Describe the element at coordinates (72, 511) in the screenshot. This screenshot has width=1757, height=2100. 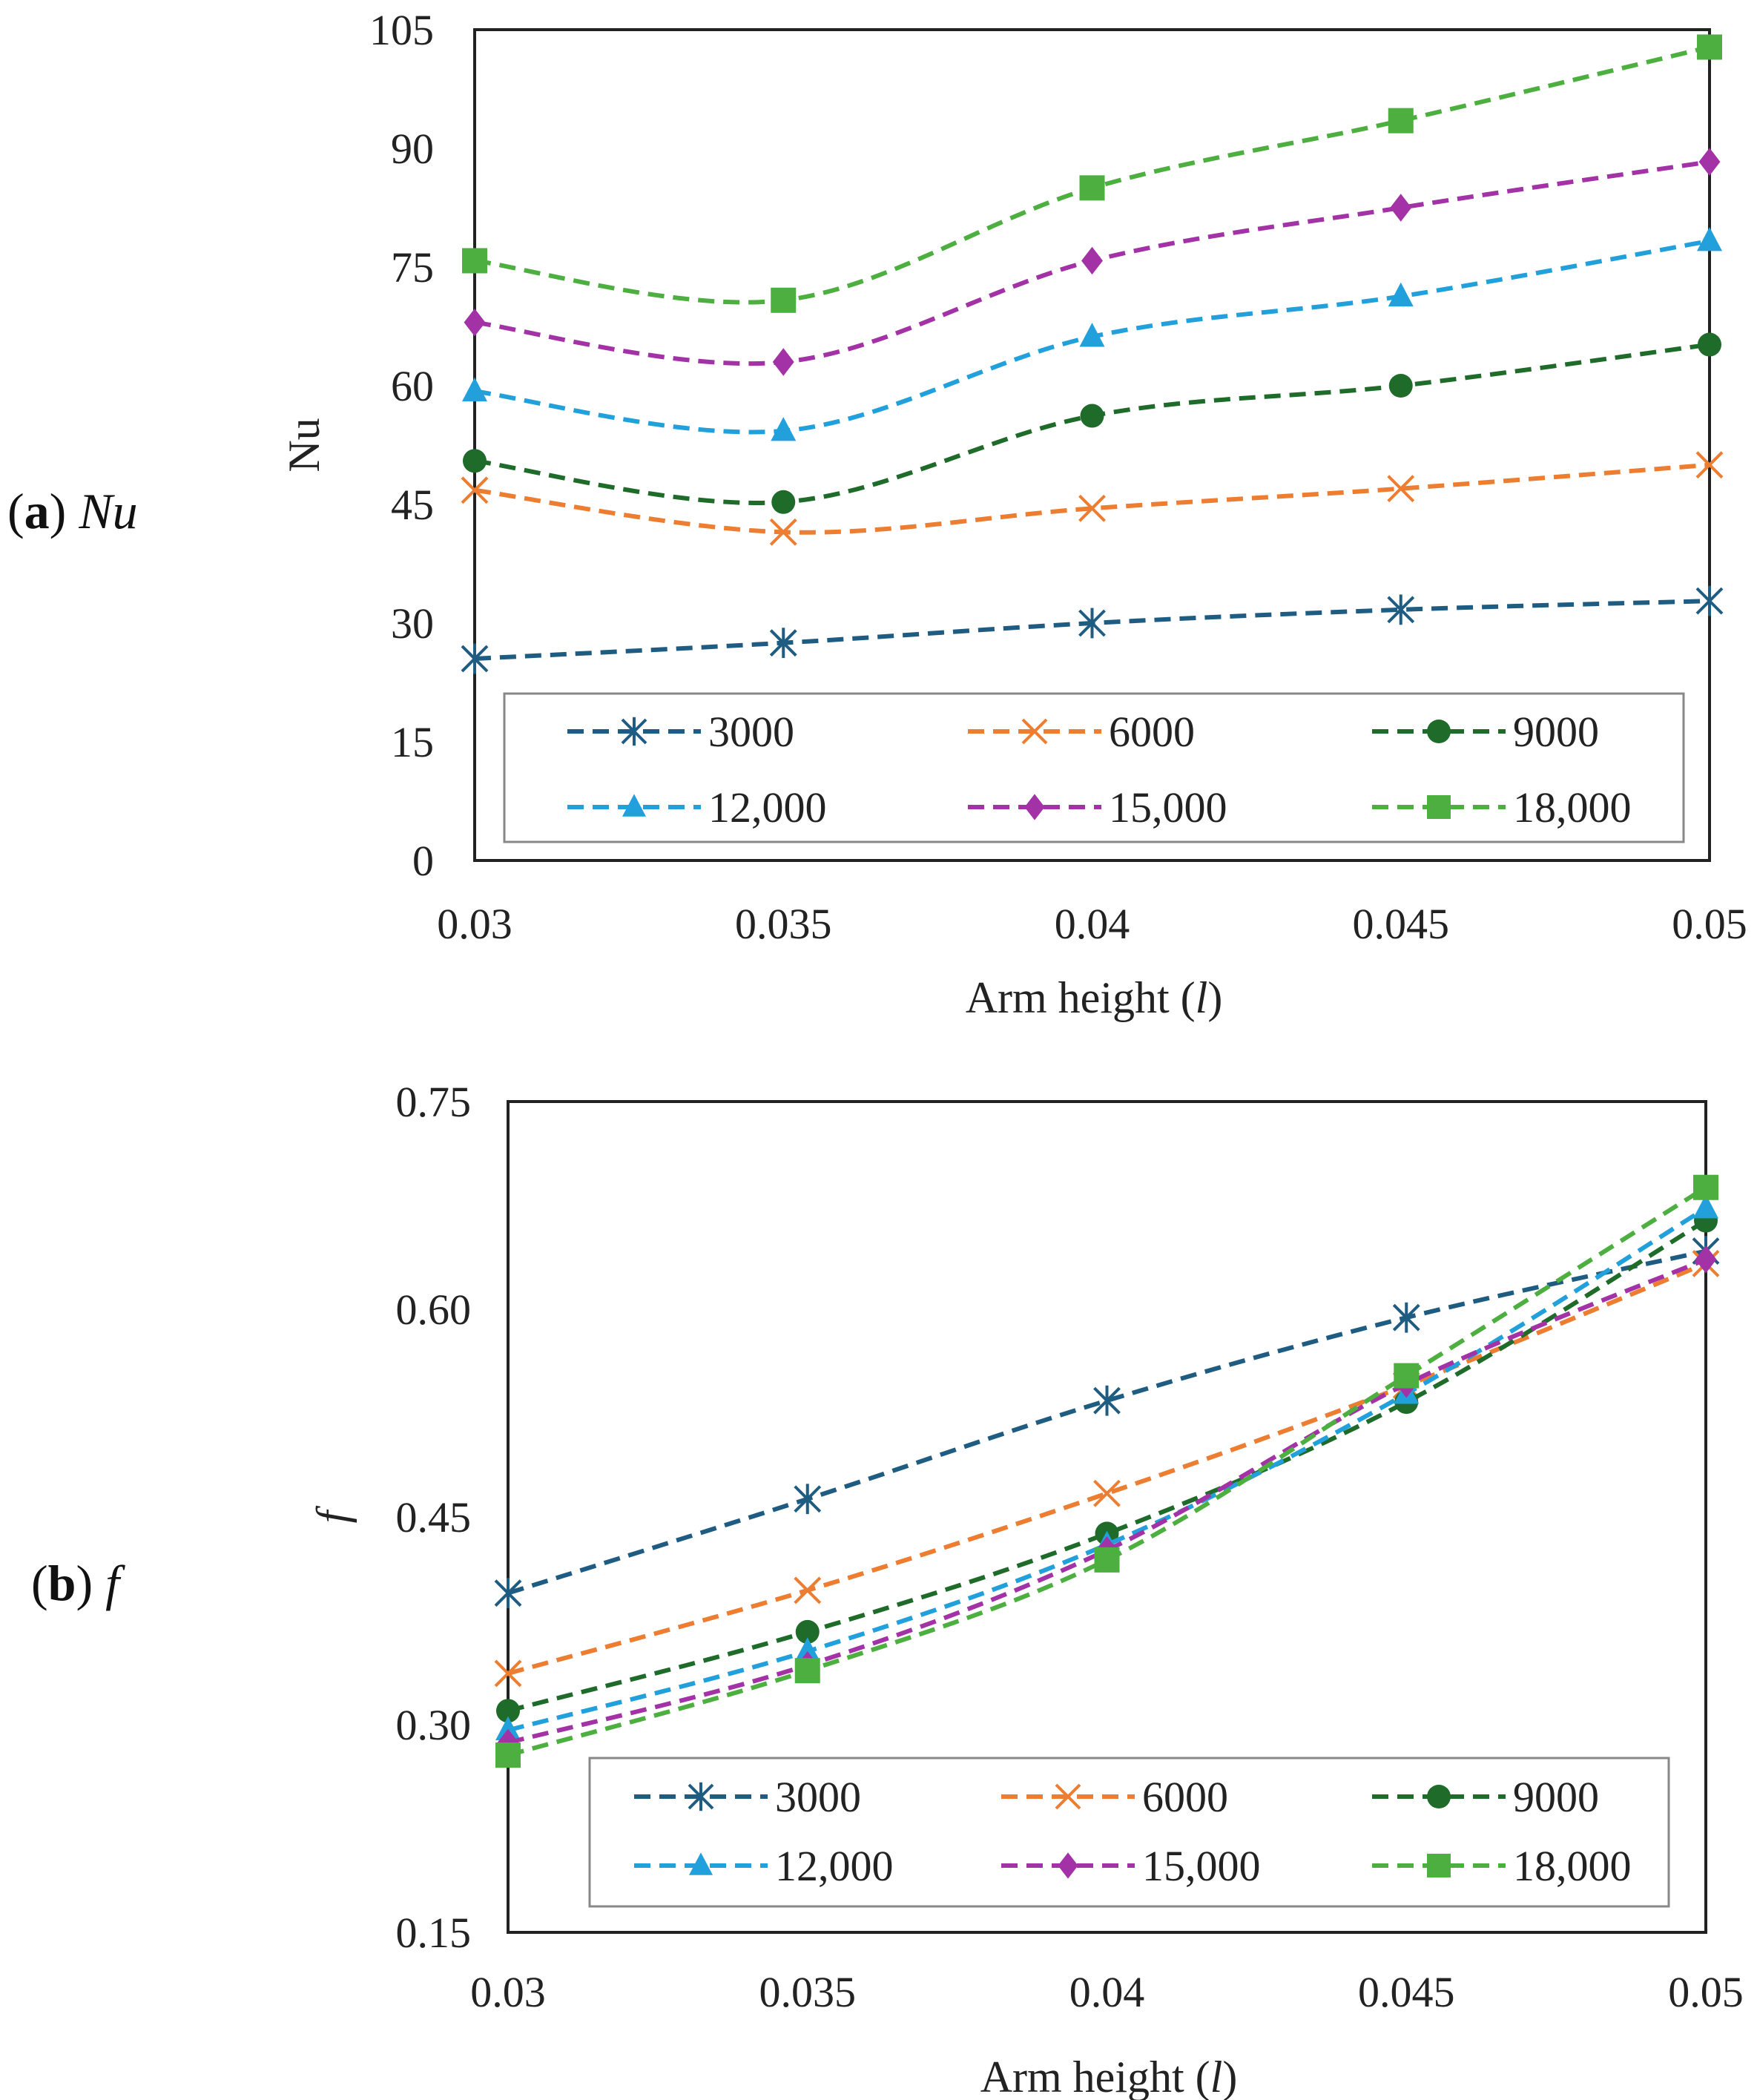
I see `panel-a-label: (a) Nu` at that location.